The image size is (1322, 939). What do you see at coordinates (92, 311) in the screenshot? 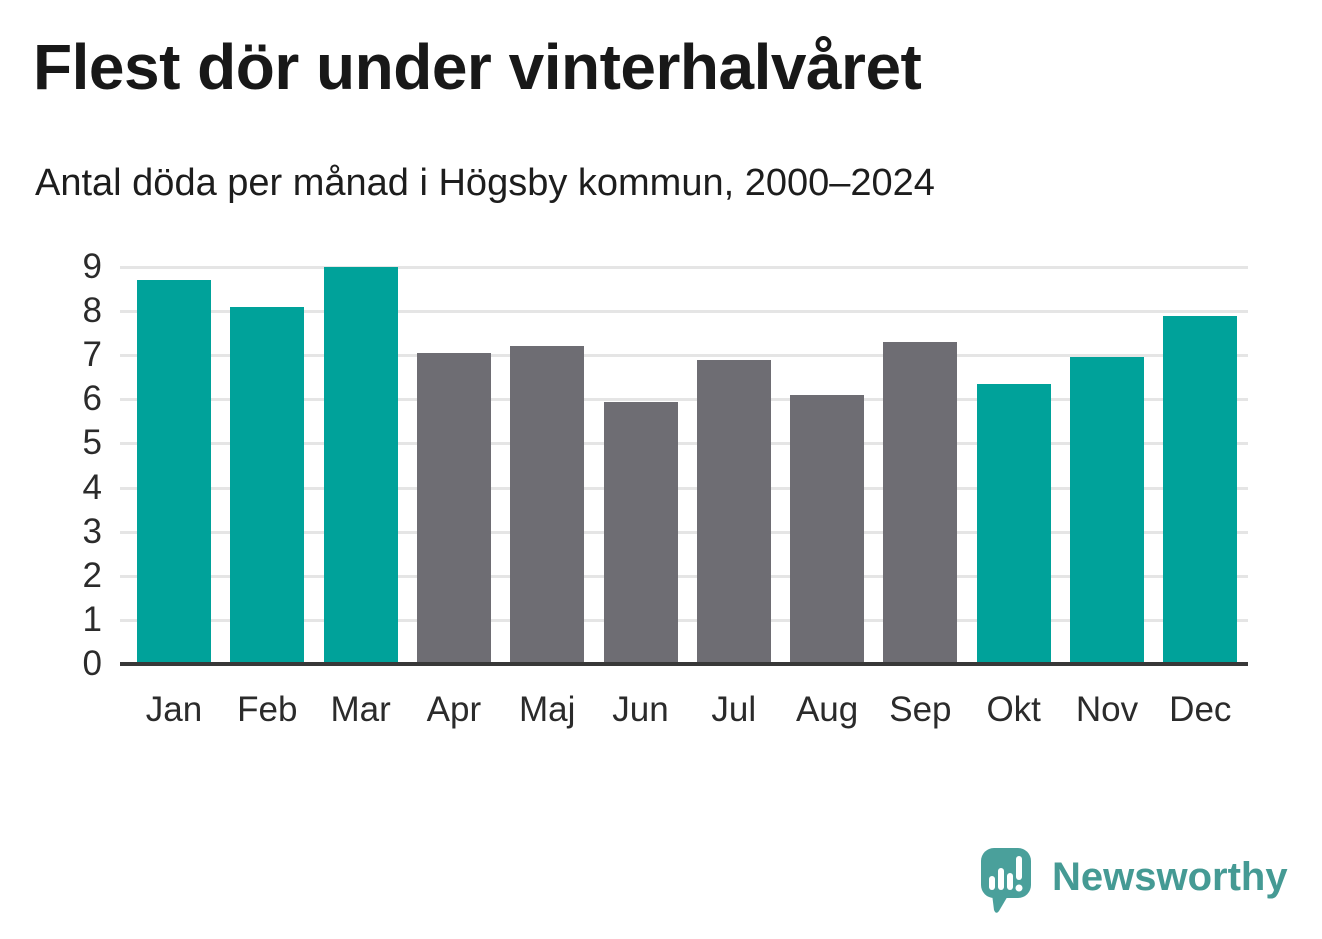
I see `y-tick-label-8: 8` at bounding box center [92, 311].